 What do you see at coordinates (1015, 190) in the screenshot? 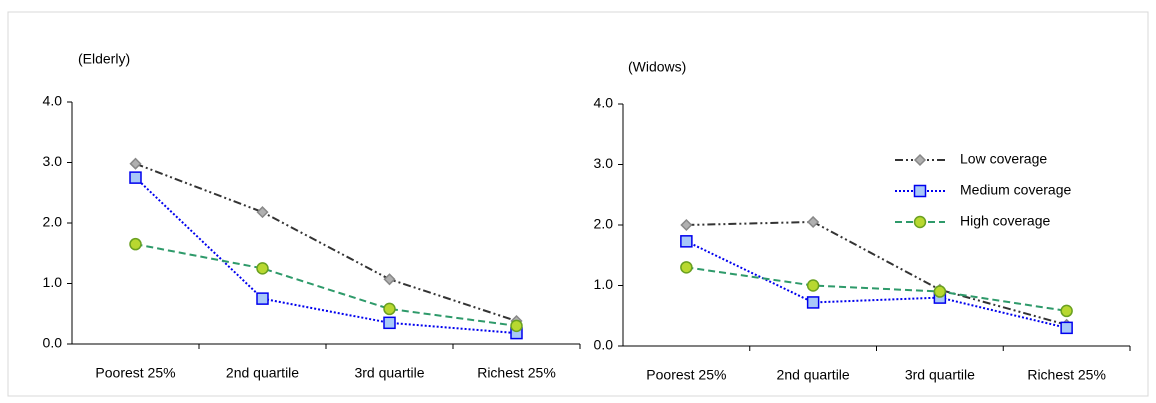
I see `legend-label: Medium coverage` at bounding box center [1015, 190].